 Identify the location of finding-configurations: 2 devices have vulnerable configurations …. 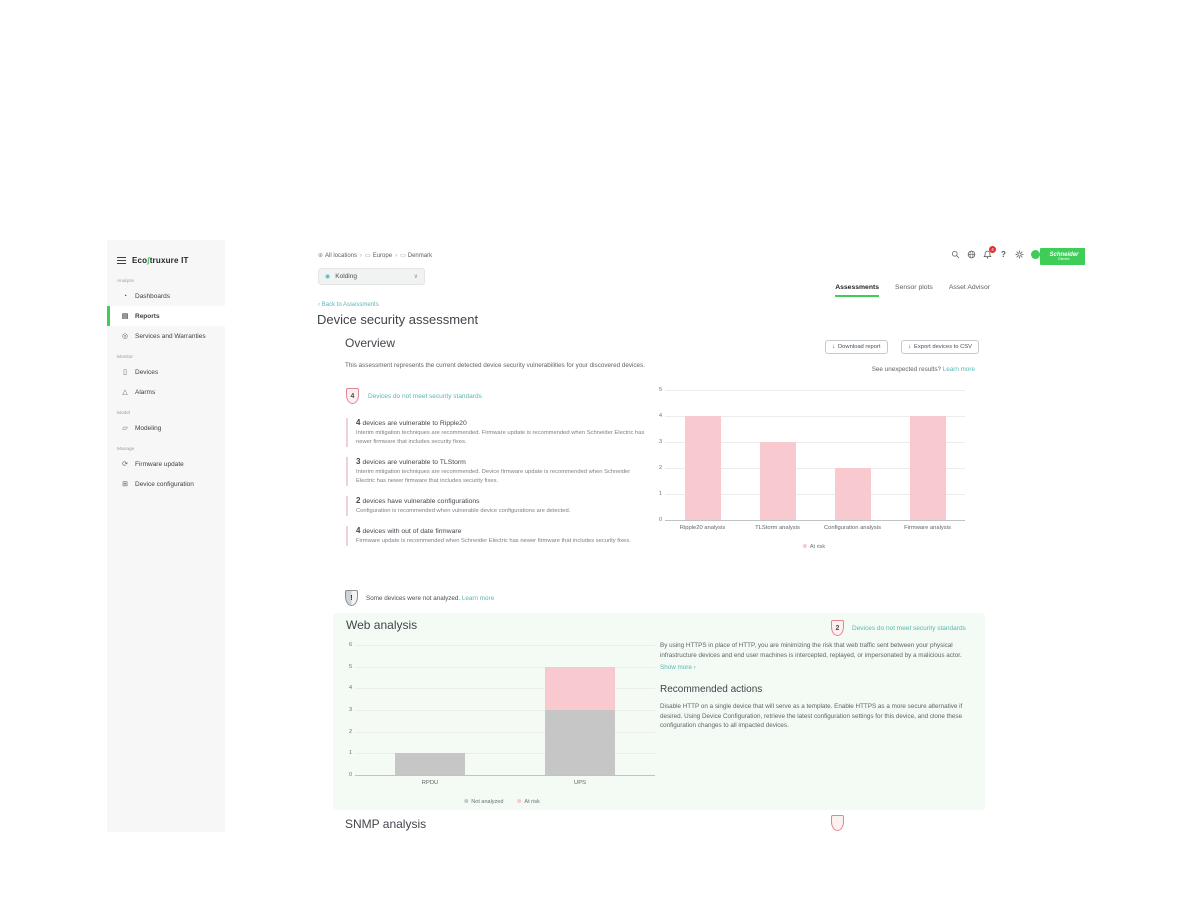
(497, 505).